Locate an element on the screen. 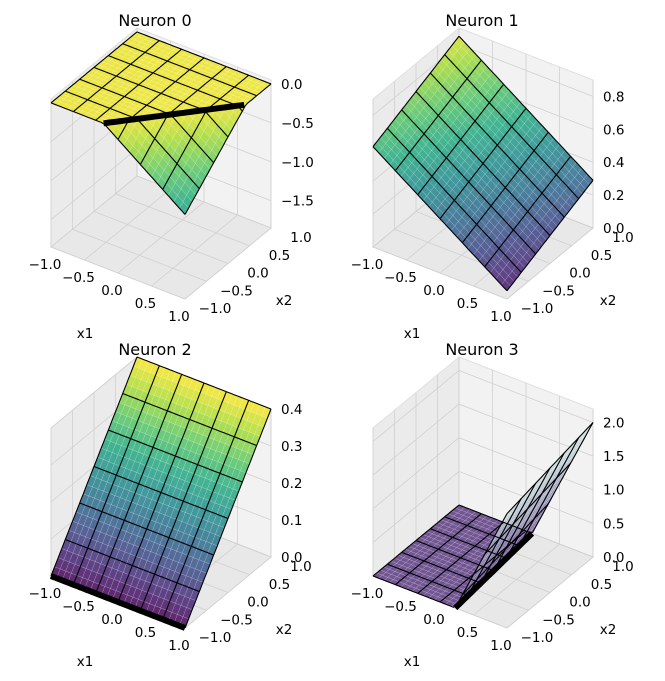 This screenshot has height=681, width=665. z-tick-label: −1.5 is located at coordinates (297, 202).